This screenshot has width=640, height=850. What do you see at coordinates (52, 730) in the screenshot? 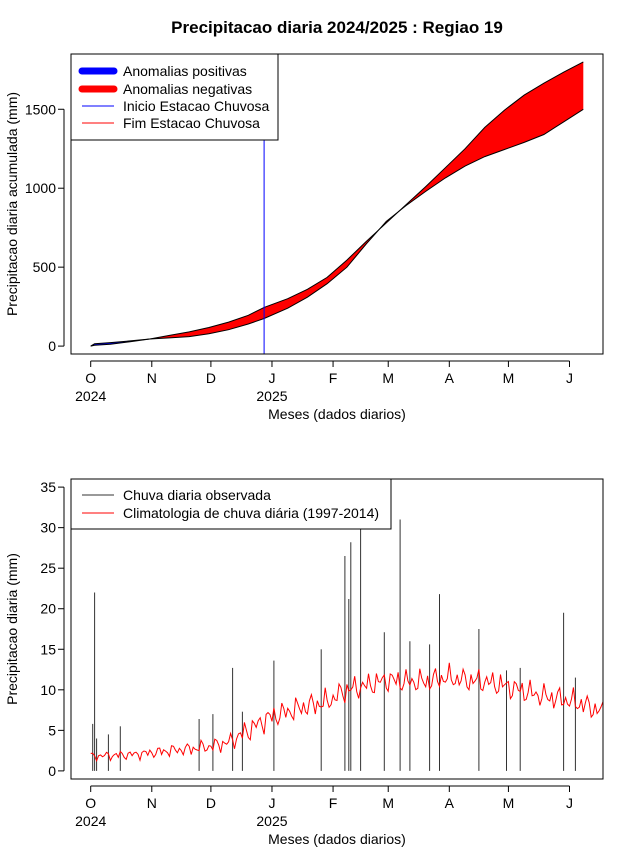
I see `y-tick-label: 5` at bounding box center [52, 730].